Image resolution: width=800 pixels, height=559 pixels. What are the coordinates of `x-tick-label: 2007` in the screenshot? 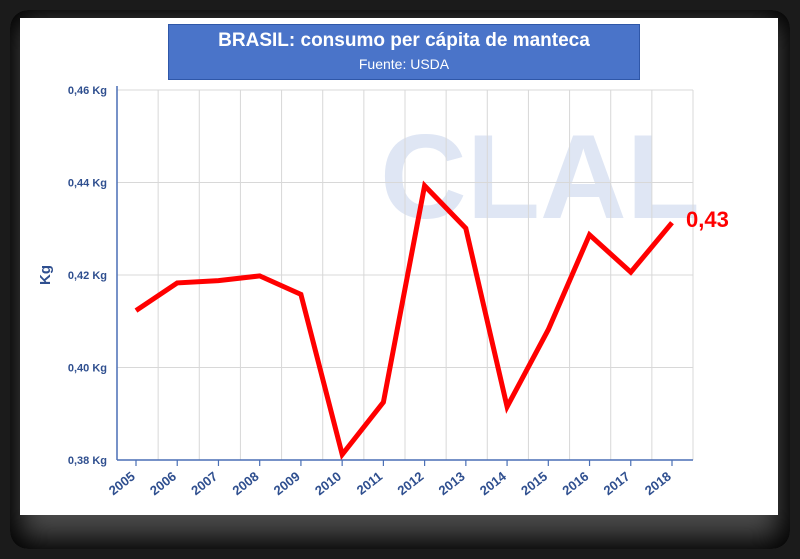 It's located at (204, 484).